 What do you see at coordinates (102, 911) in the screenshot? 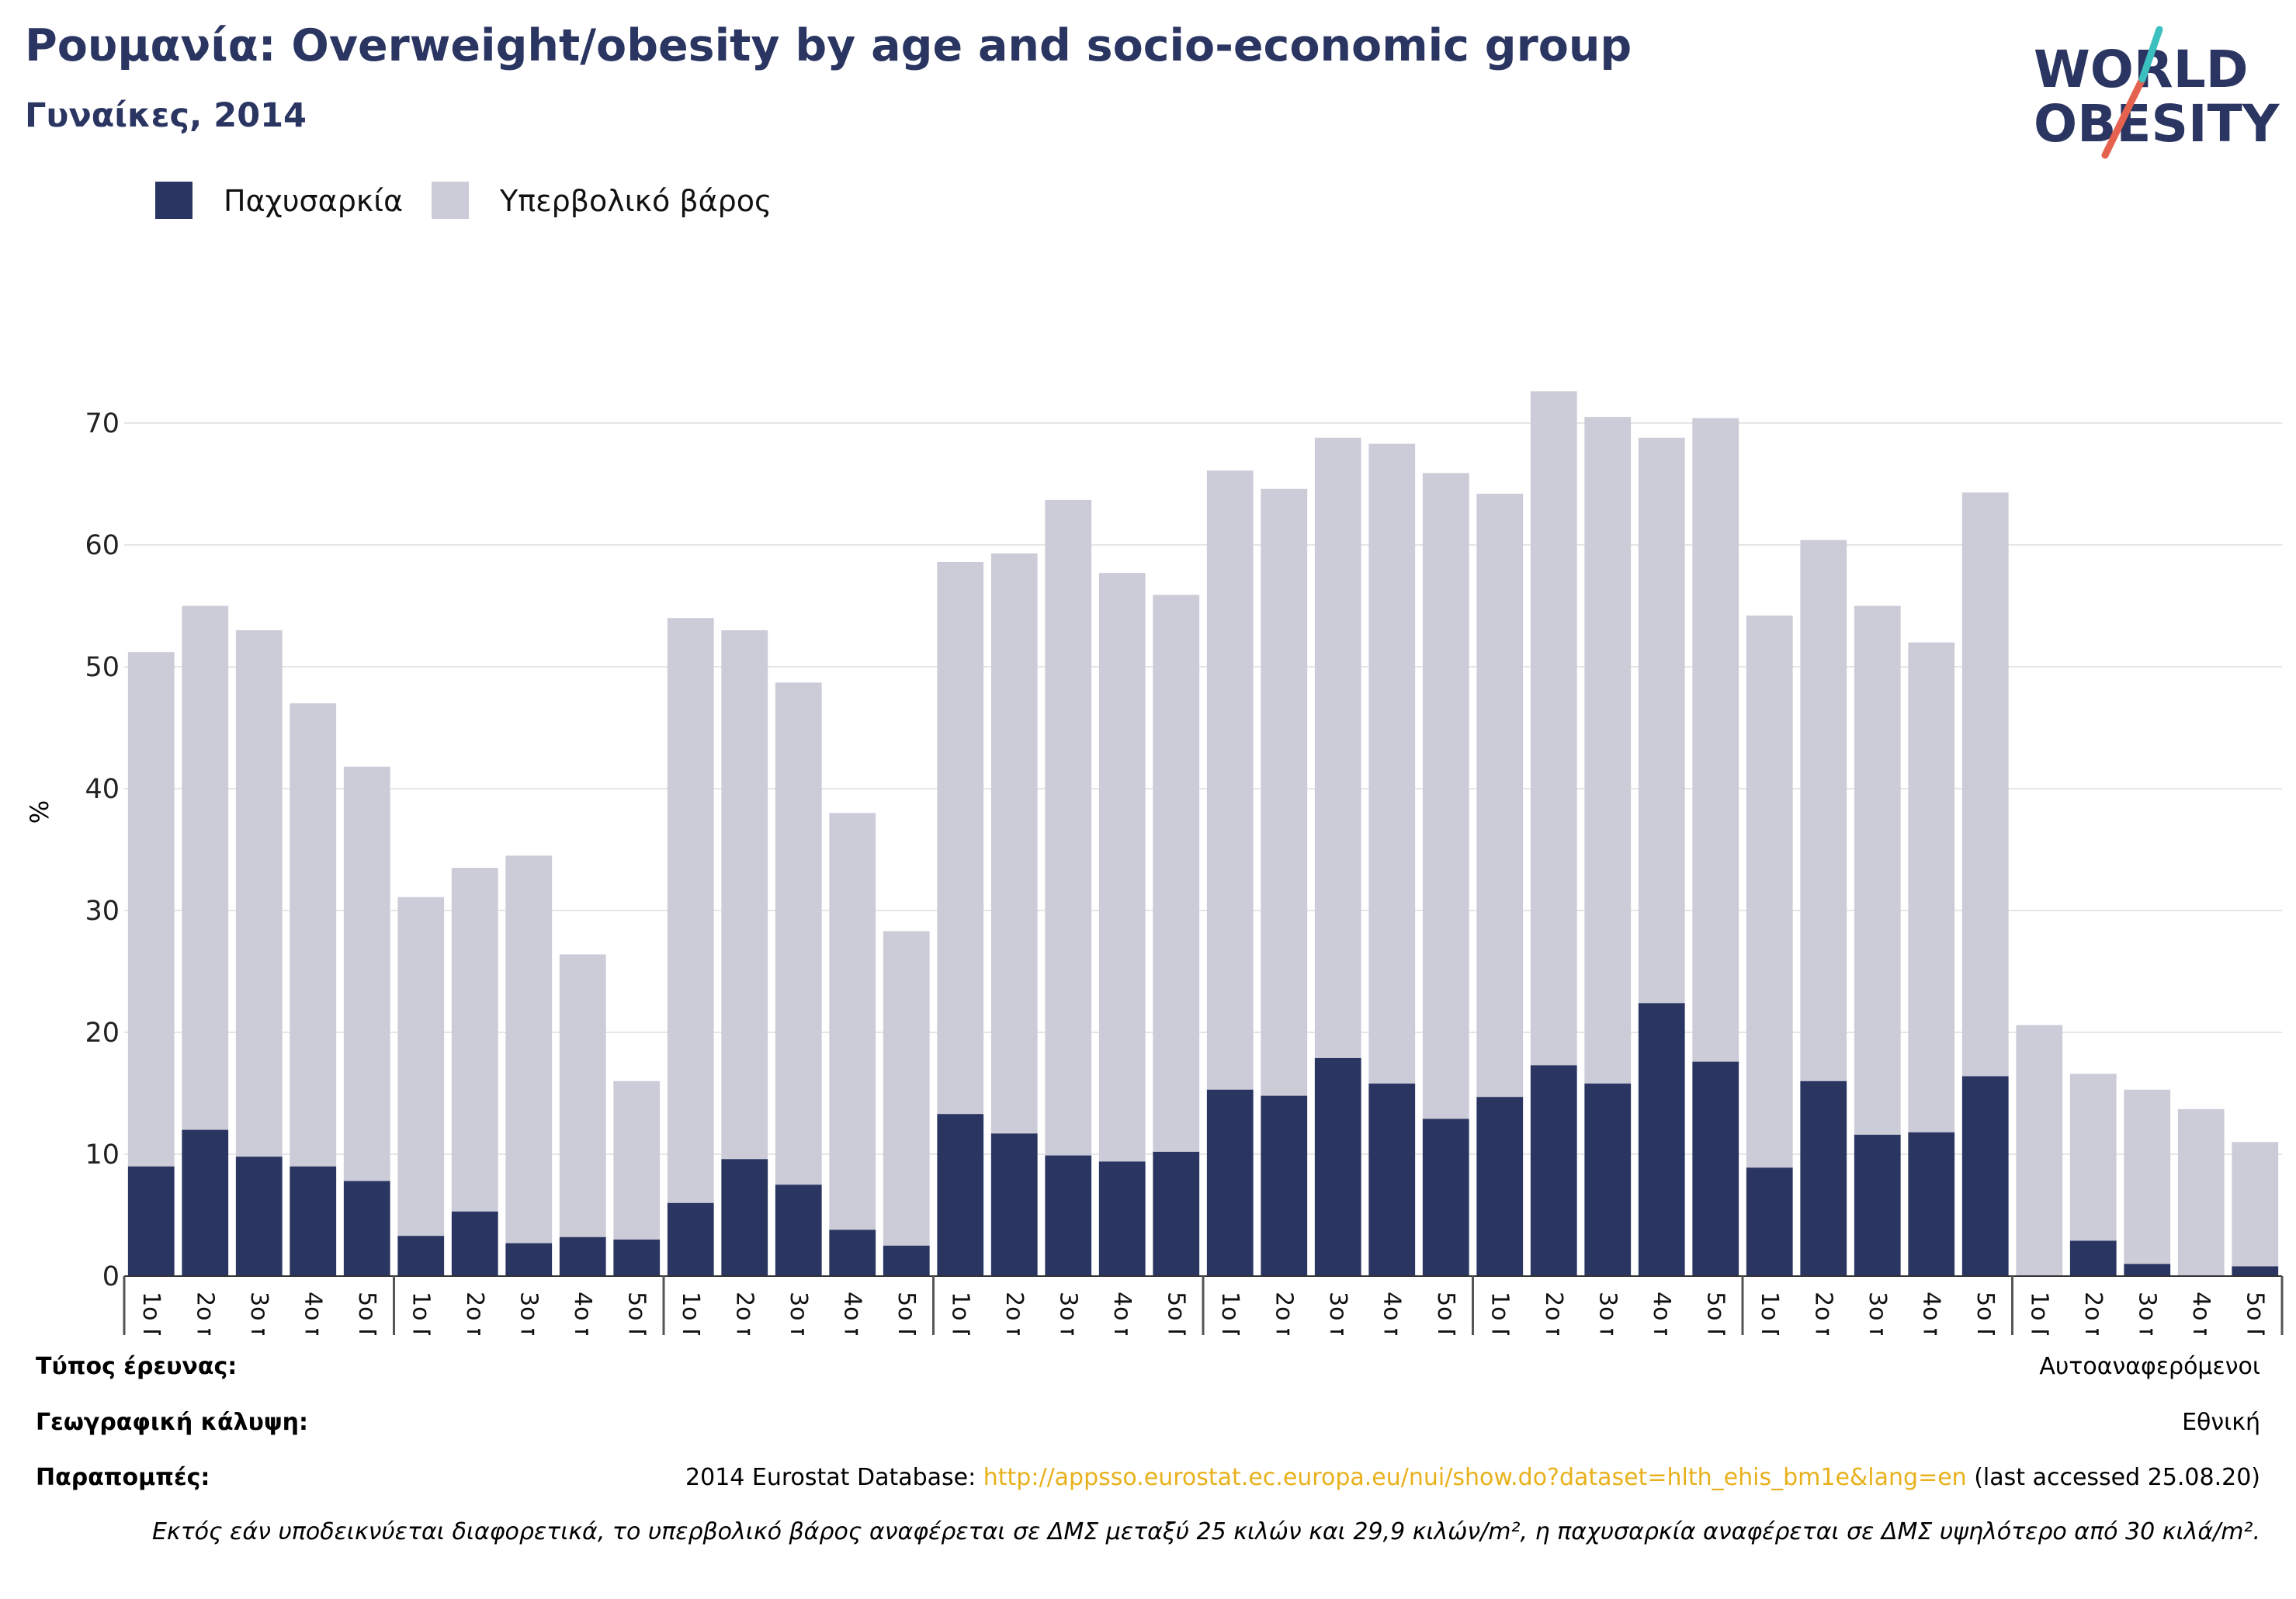
I see `y-tick-label: 30` at bounding box center [102, 911].